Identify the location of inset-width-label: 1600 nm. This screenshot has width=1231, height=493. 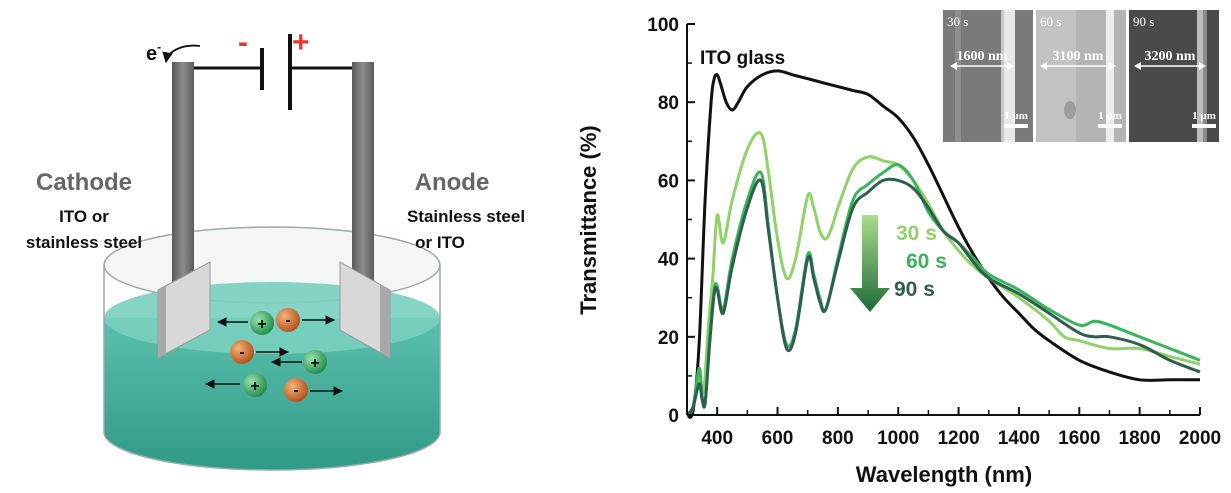
(982, 56).